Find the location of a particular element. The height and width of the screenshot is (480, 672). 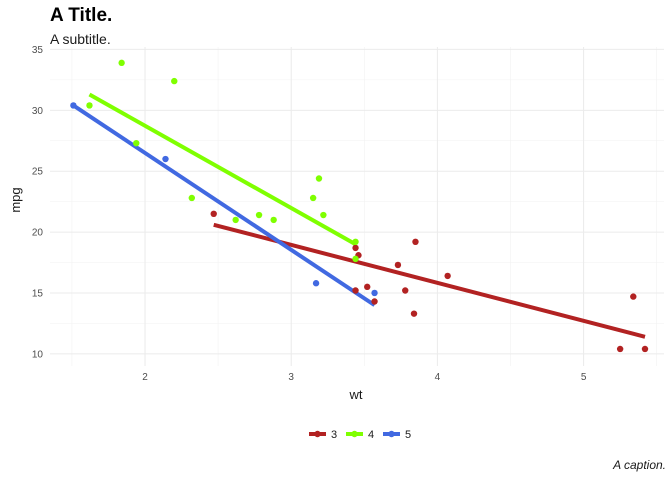

y-tick-label: 15 is located at coordinates (38, 293).